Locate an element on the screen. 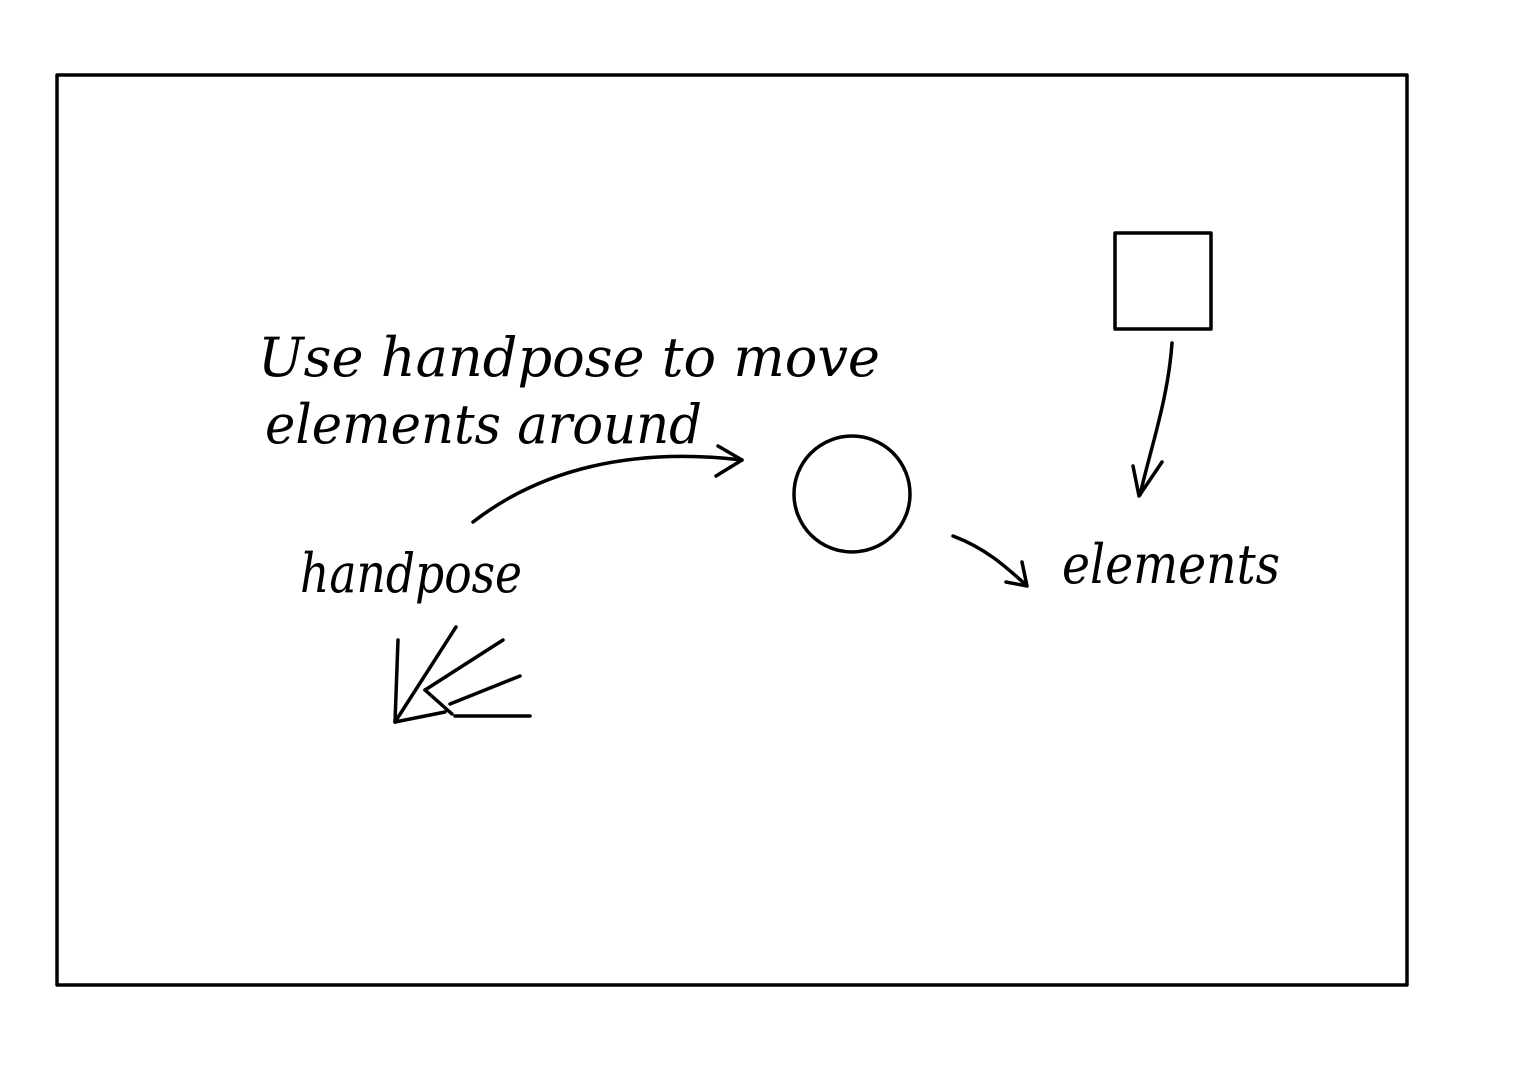  circle-element is located at coordinates (852, 494).